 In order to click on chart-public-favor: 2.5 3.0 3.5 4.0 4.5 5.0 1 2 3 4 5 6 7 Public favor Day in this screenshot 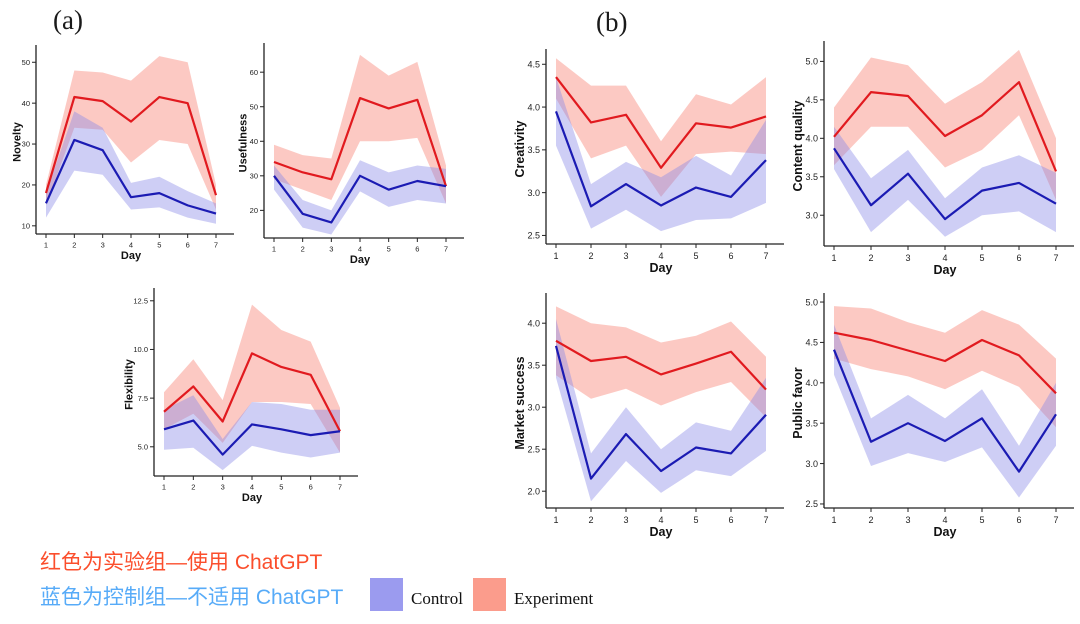, I will do `click(933, 414)`.